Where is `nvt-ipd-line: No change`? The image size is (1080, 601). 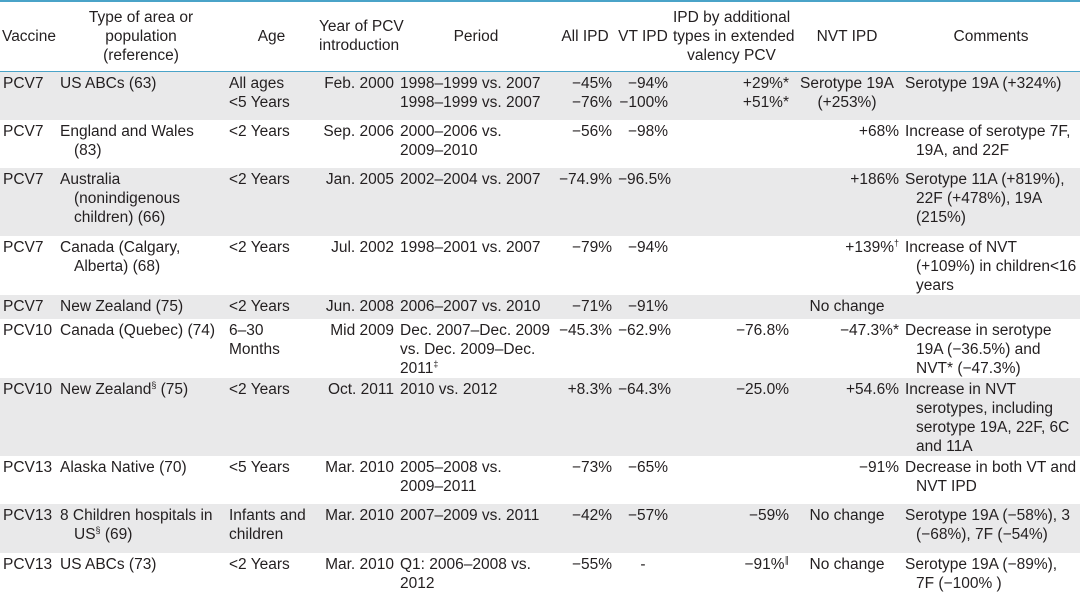
nvt-ipd-line: No change is located at coordinates (847, 306).